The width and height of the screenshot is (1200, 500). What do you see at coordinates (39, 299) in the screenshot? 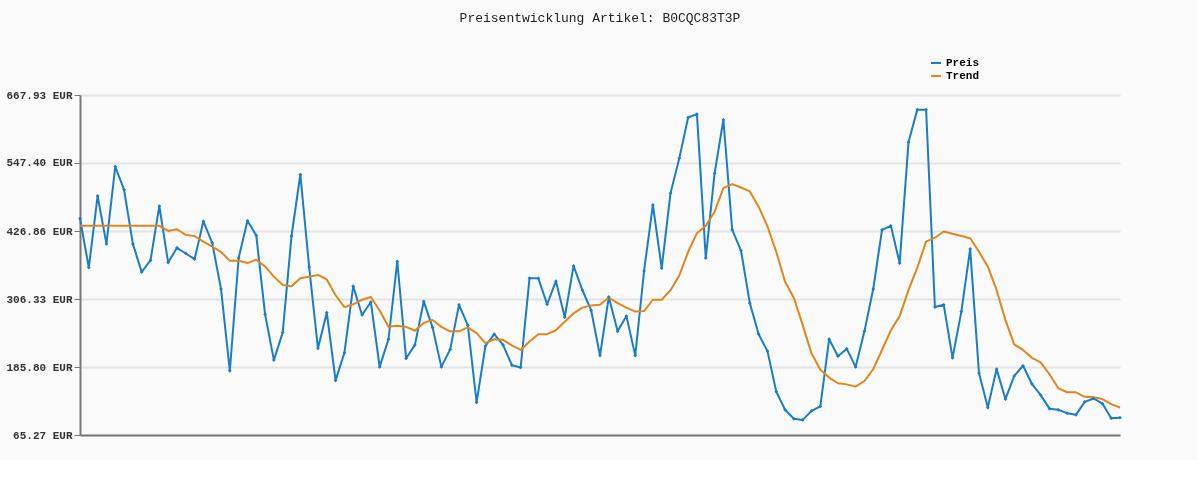
I see `y-tick-label: 306.33 EUR` at bounding box center [39, 299].